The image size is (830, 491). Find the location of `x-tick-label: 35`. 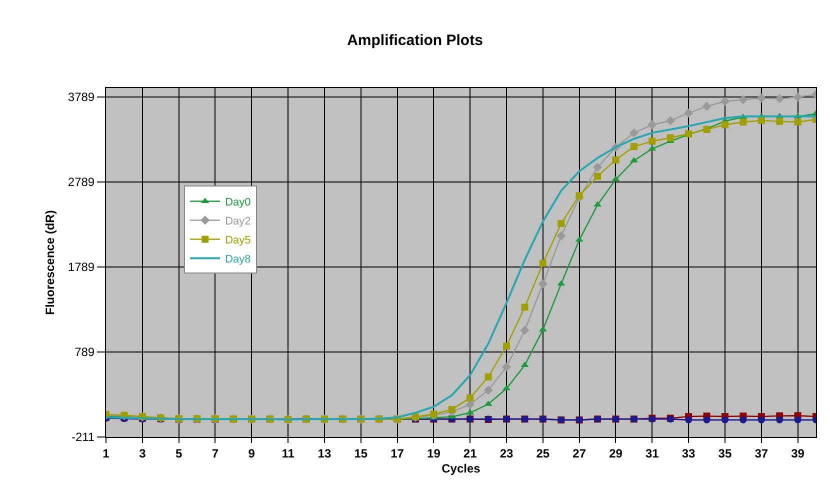

x-tick-label: 35 is located at coordinates (725, 453).